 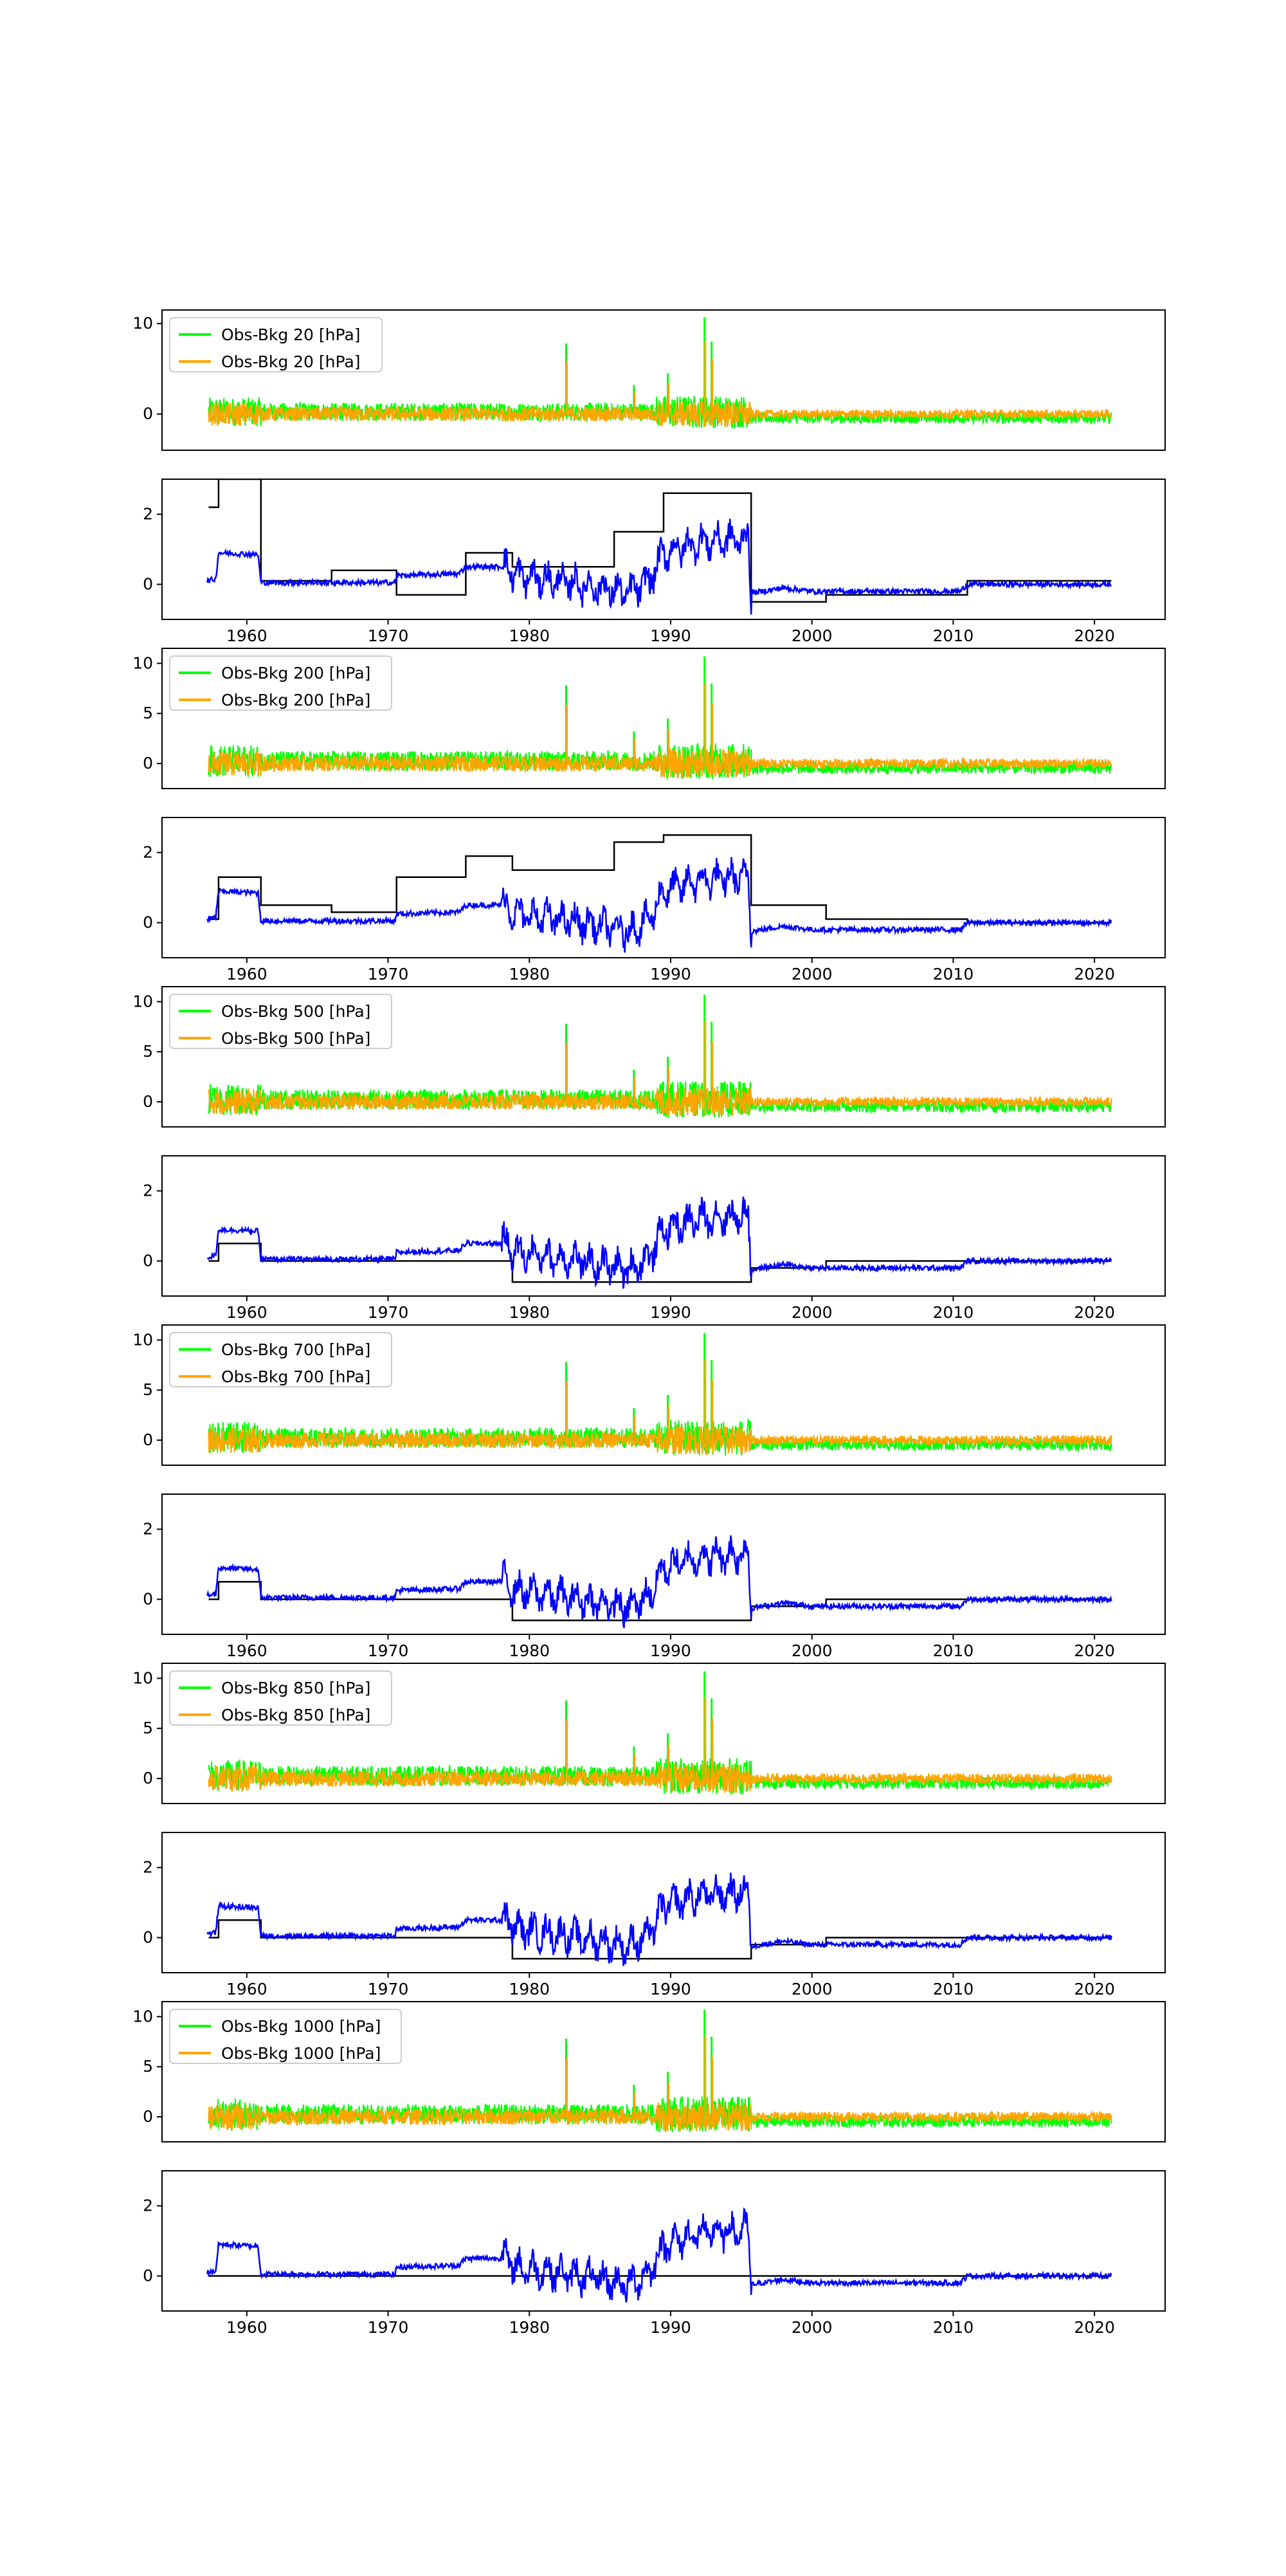 I want to click on panel-11: 0 5 10 Obs-Bkg 1000 [hPa] Obs-Bkg 1000 [hPa], so click(x=649, y=2071).